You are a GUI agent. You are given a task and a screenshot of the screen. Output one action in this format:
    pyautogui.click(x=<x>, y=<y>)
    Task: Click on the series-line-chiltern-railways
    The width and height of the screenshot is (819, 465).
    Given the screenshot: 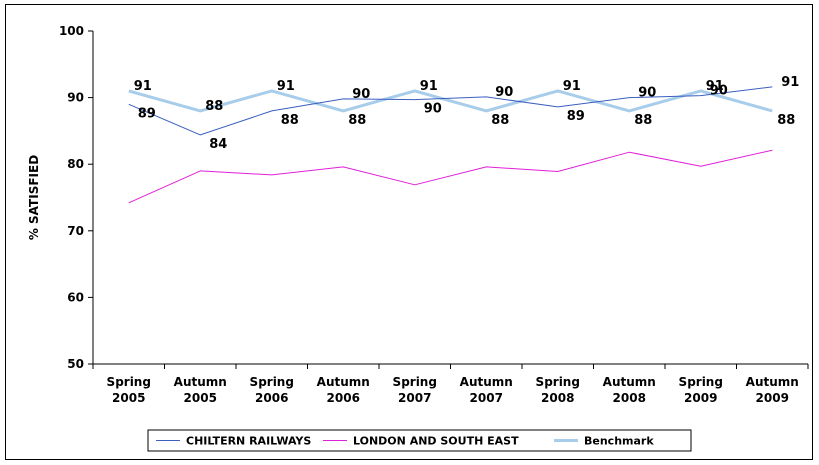 What is the action you would take?
    pyautogui.click(x=450, y=111)
    